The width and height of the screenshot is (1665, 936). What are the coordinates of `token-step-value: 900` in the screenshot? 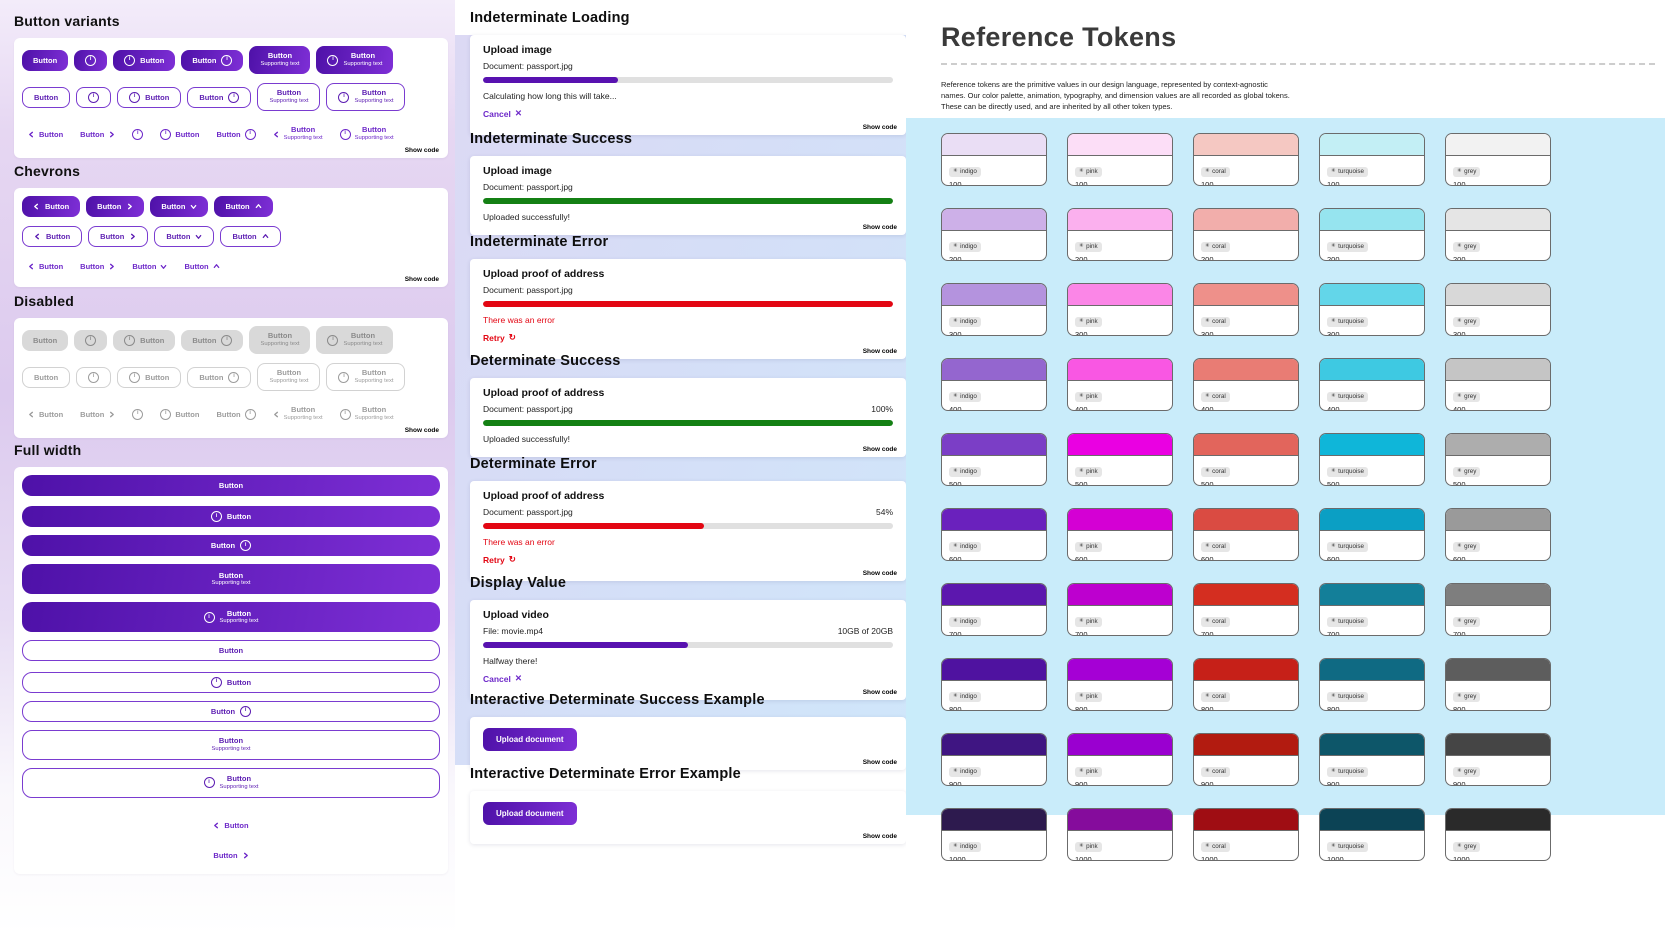 It's located at (1459, 783).